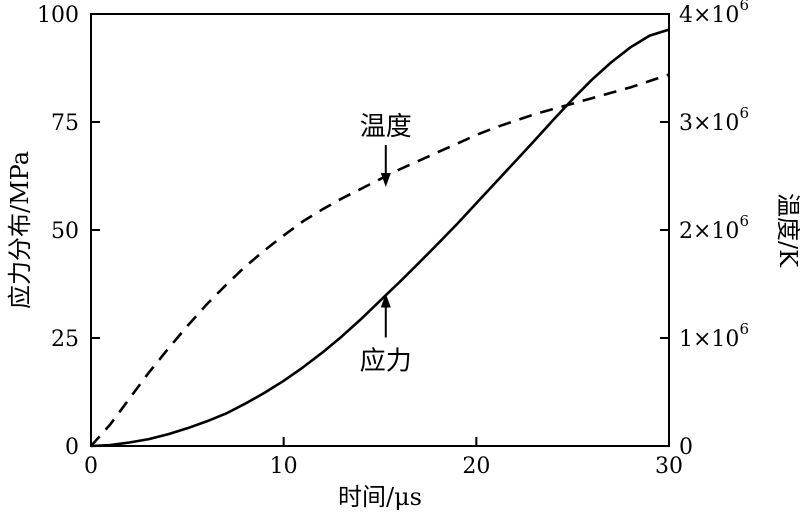  I want to click on y2-tick-mantissa: 3×10, so click(709, 123).